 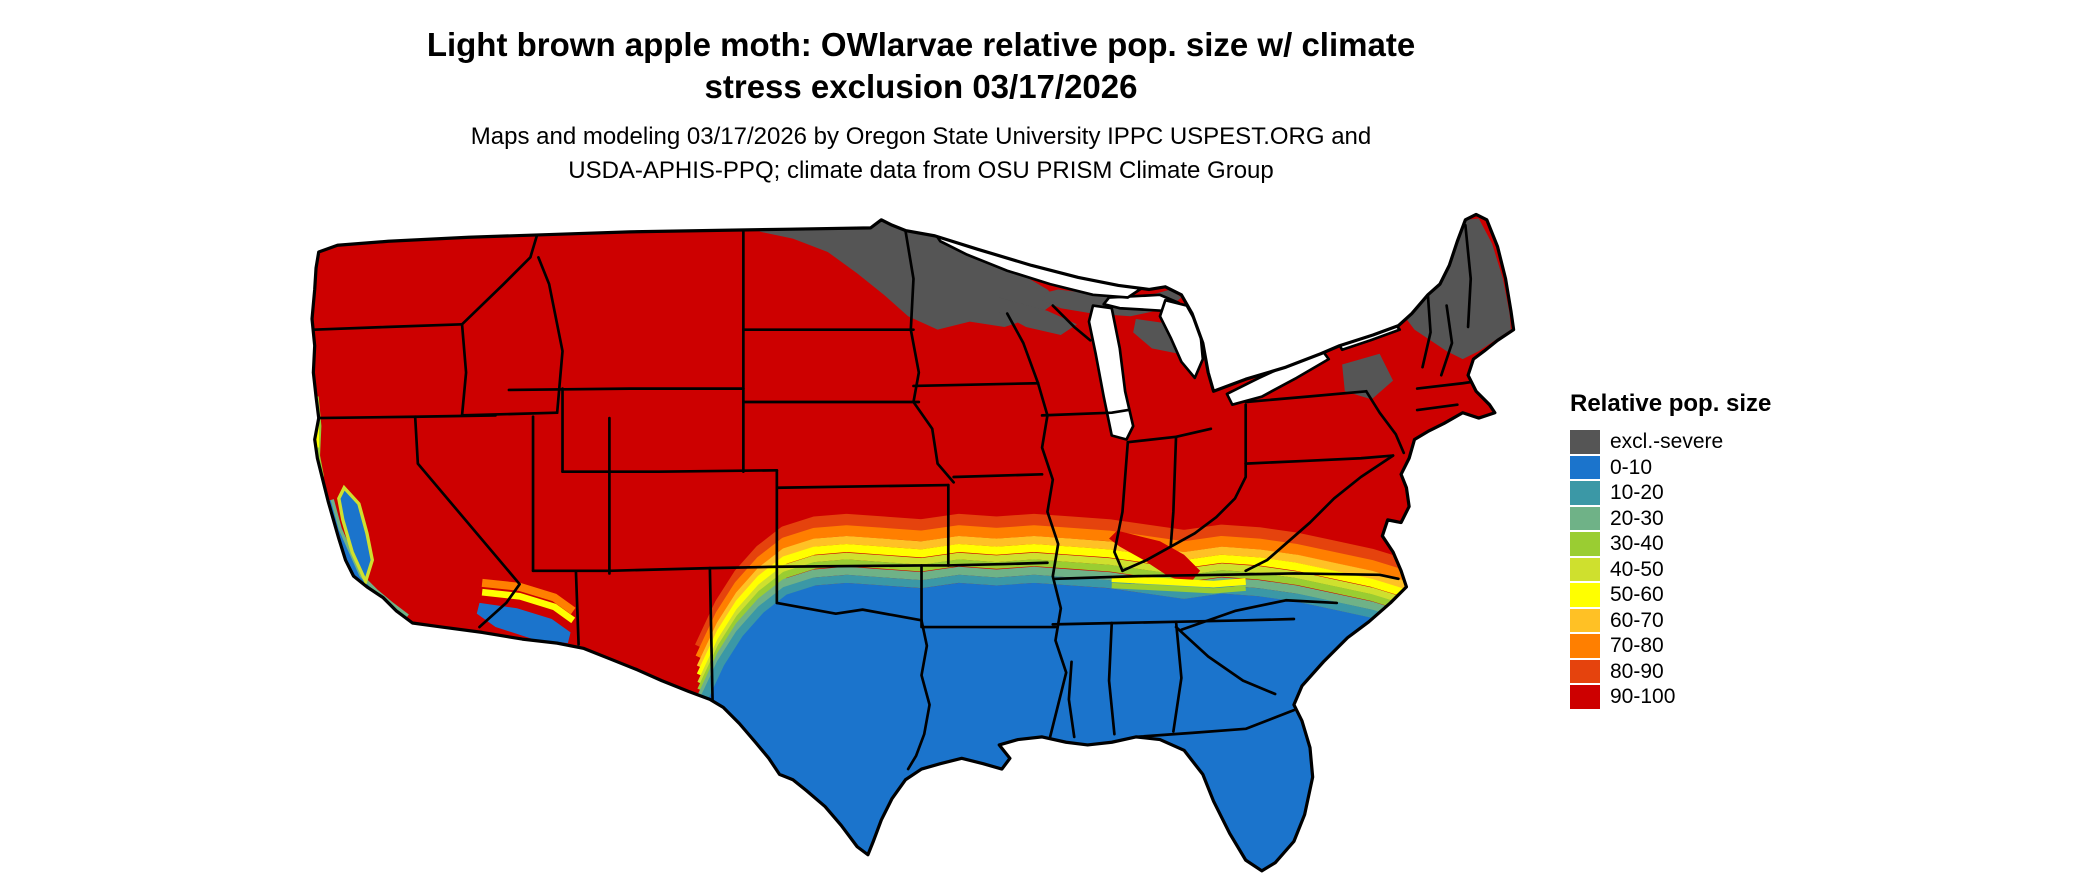 I want to click on legend-item: 60-70, so click(x=1670, y=620).